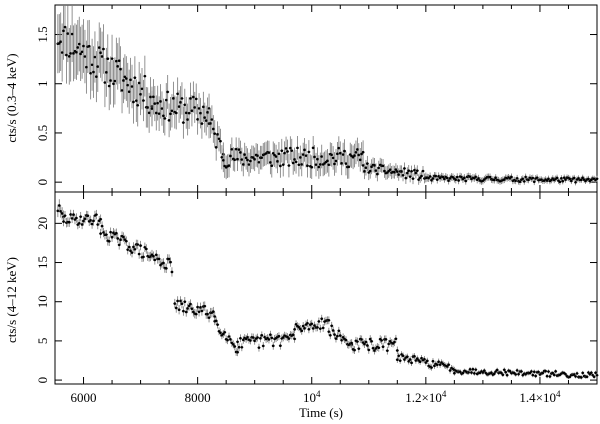  Describe the element at coordinates (42, 182) in the screenshot. I see `y-tick-label: 0` at that location.